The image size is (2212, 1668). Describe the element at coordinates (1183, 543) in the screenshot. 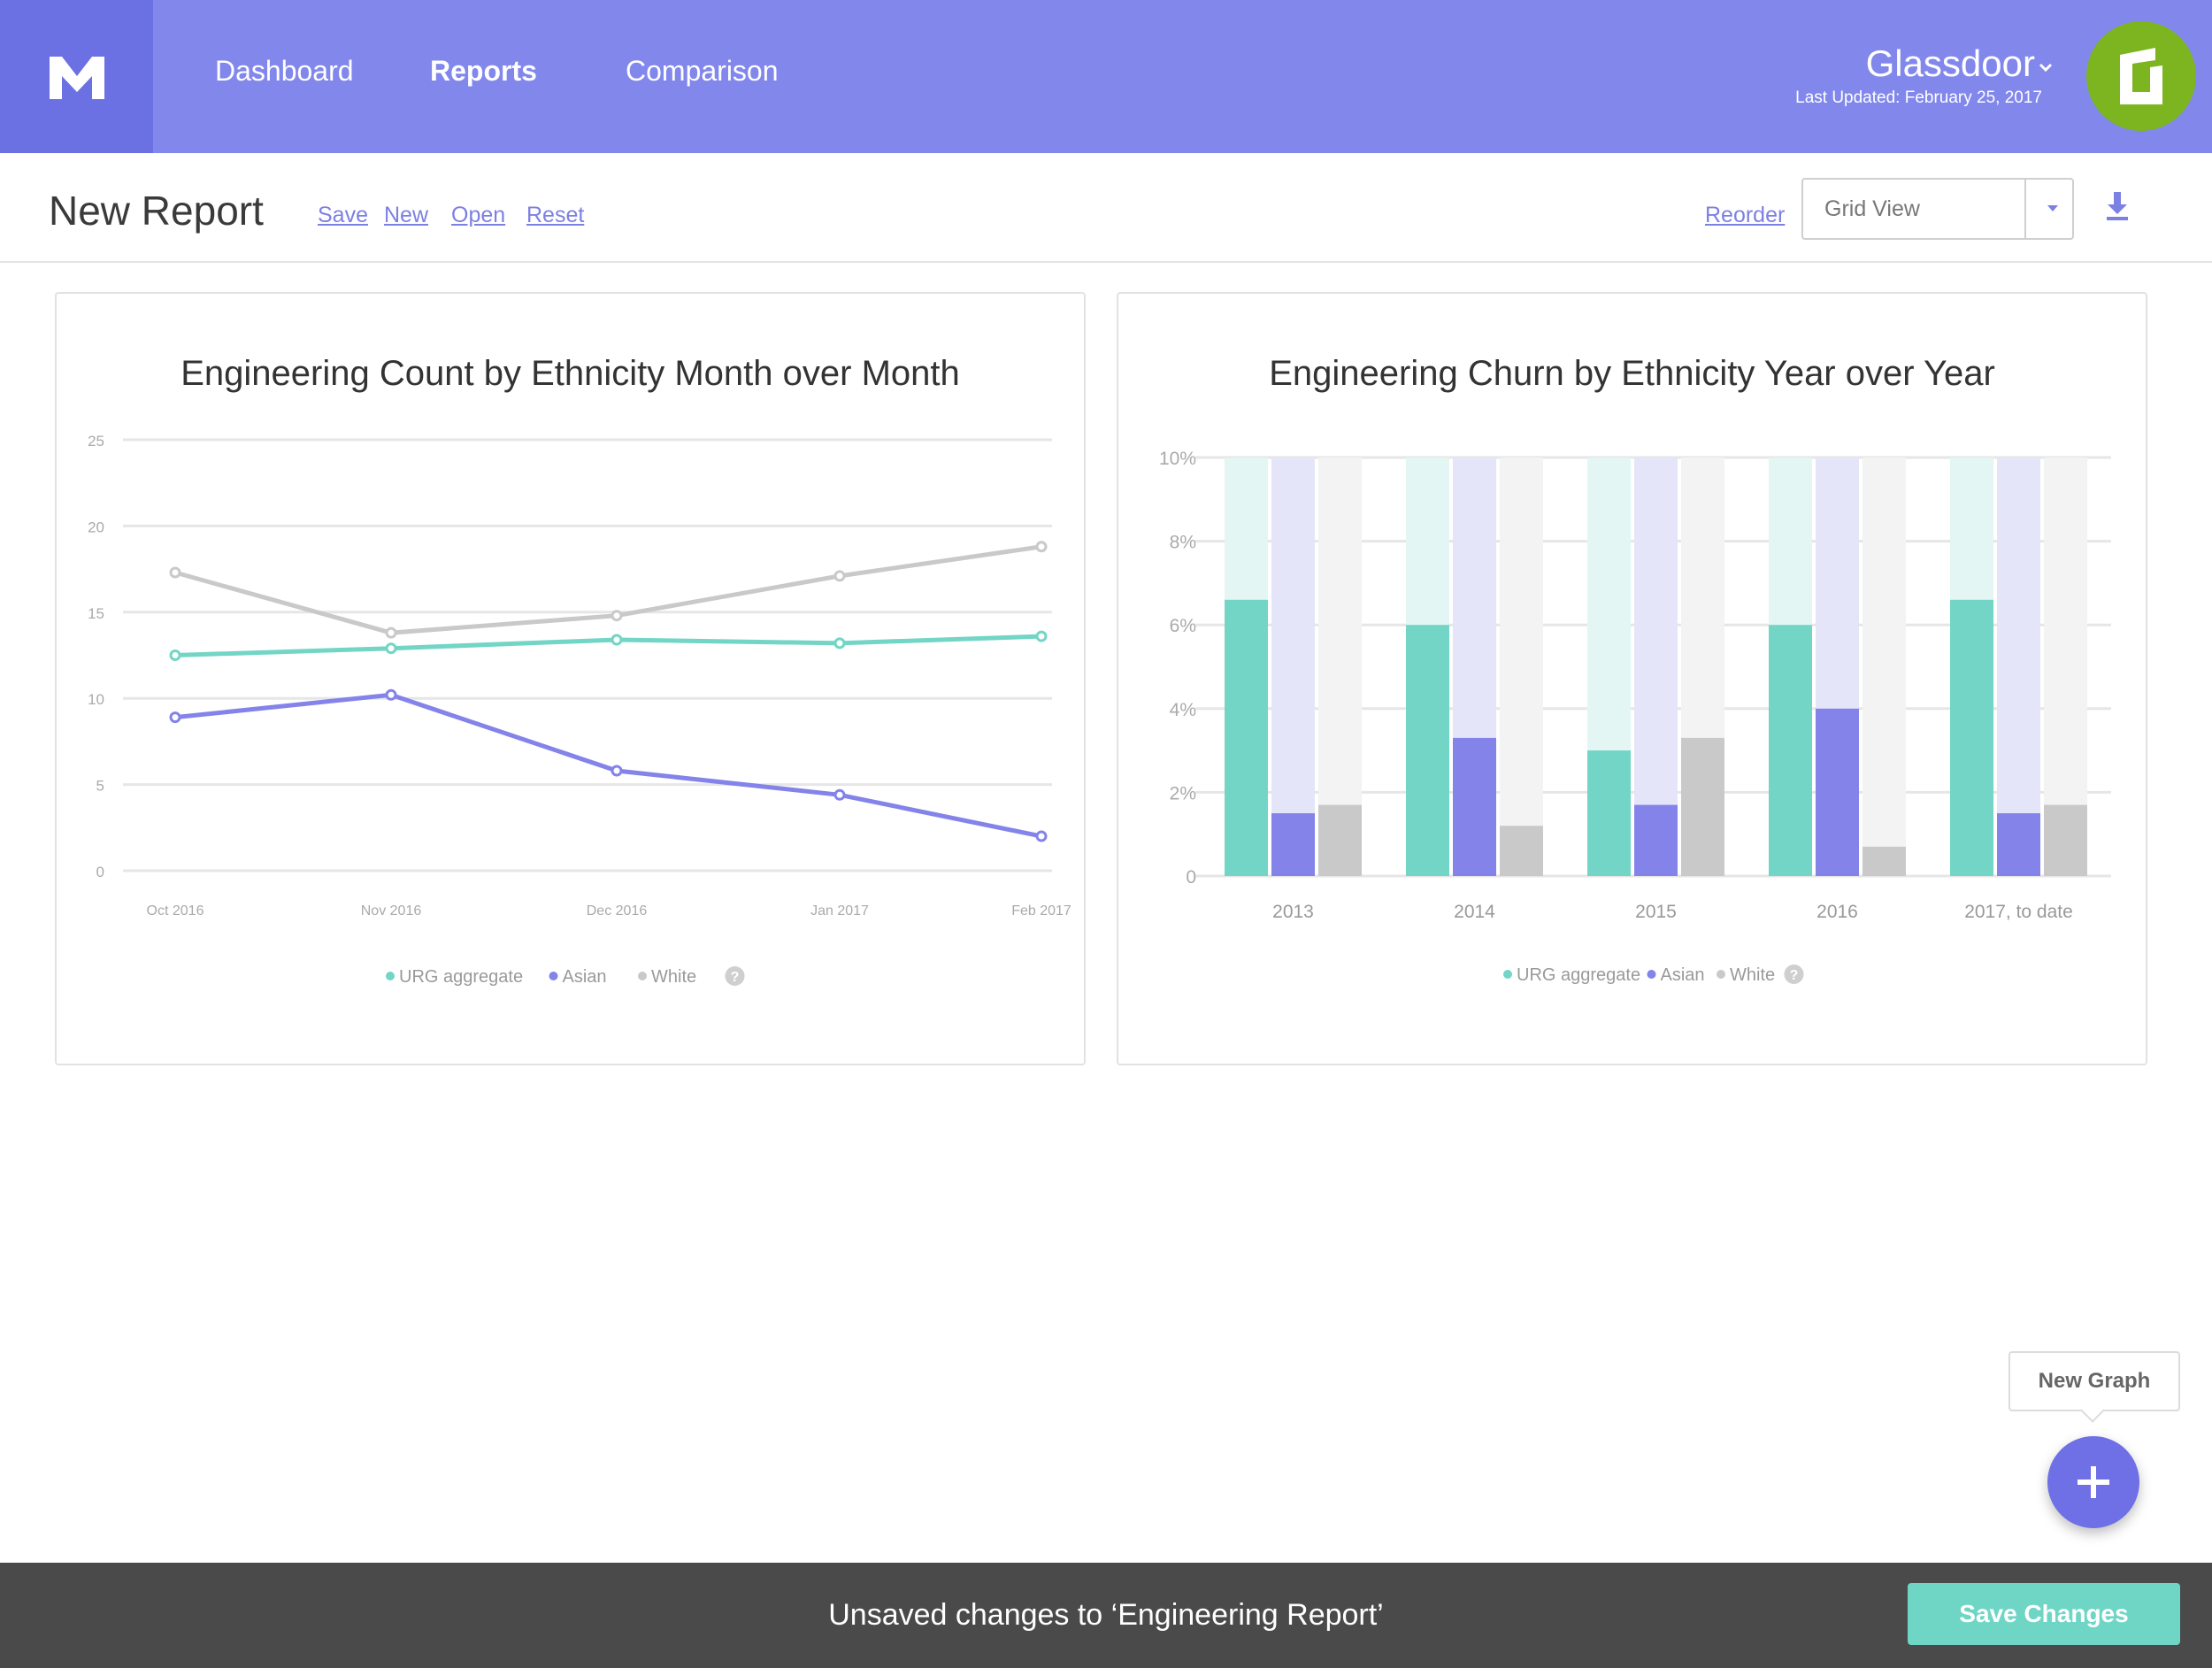

I see `y-tick-label: 8%` at that location.